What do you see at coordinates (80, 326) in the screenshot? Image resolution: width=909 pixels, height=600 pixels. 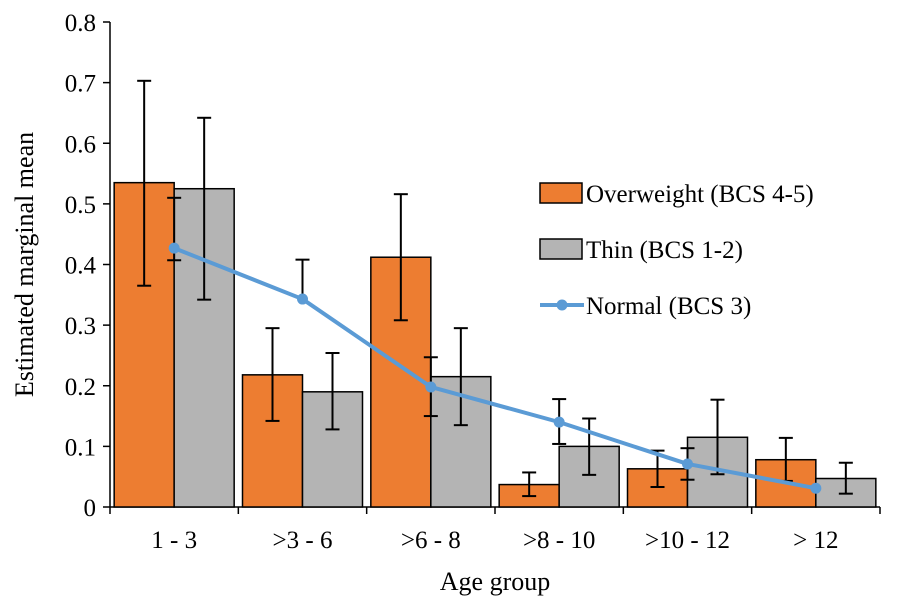 I see `y-tick-label: 0.3` at bounding box center [80, 326].